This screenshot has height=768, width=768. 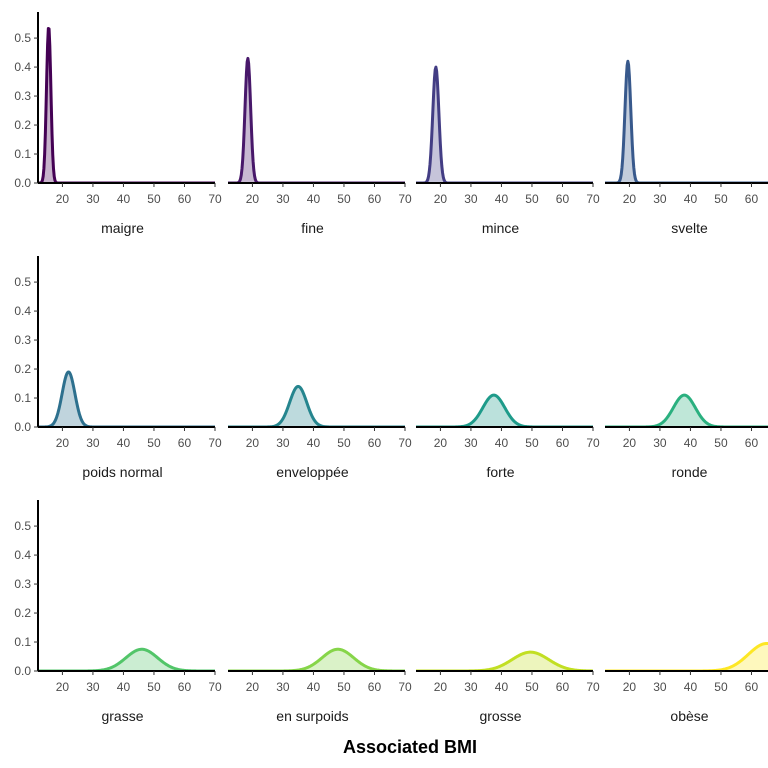 I want to click on facet-panel-0: 20 30 40 50 60 70 0.0 0.1 0.2 0.3 0.4 0.5 maigre, so click(x=118, y=124).